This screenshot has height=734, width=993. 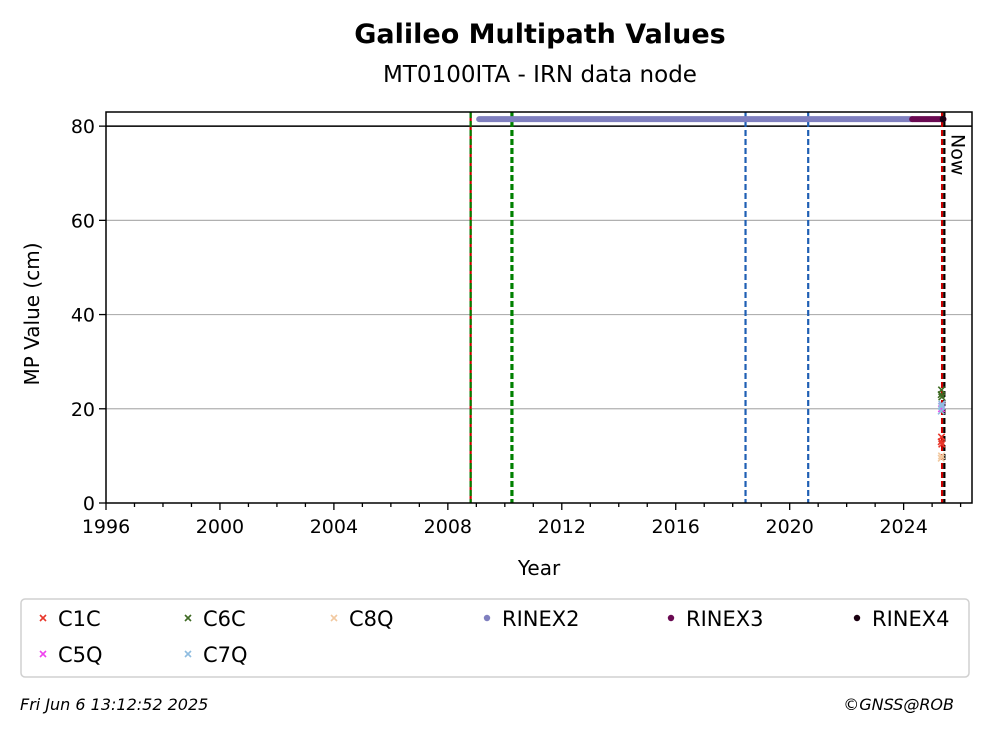 I want to click on legend: C1C C6C C8Q RINEX2 RINEX3 RINEX4 C5Q C7Q, so click(x=494, y=637).